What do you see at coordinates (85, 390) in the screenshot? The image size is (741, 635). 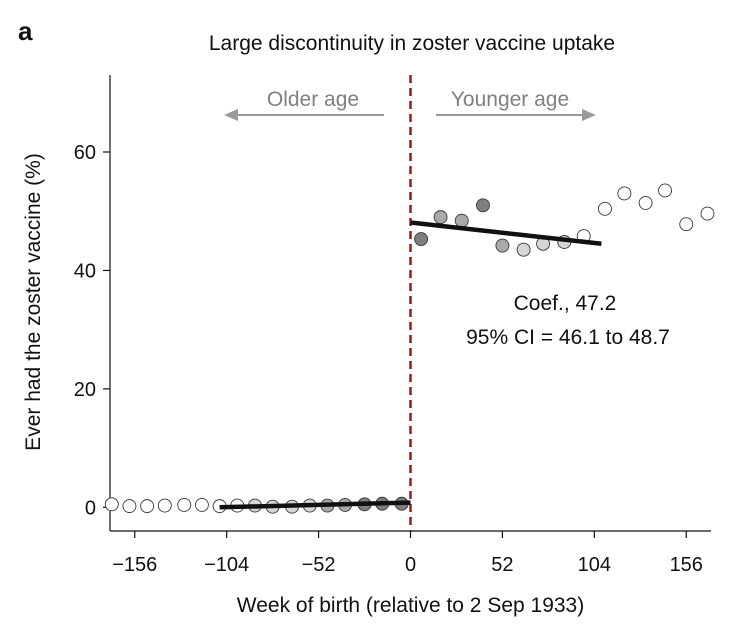 I see `y-tick-label: 20` at bounding box center [85, 390].